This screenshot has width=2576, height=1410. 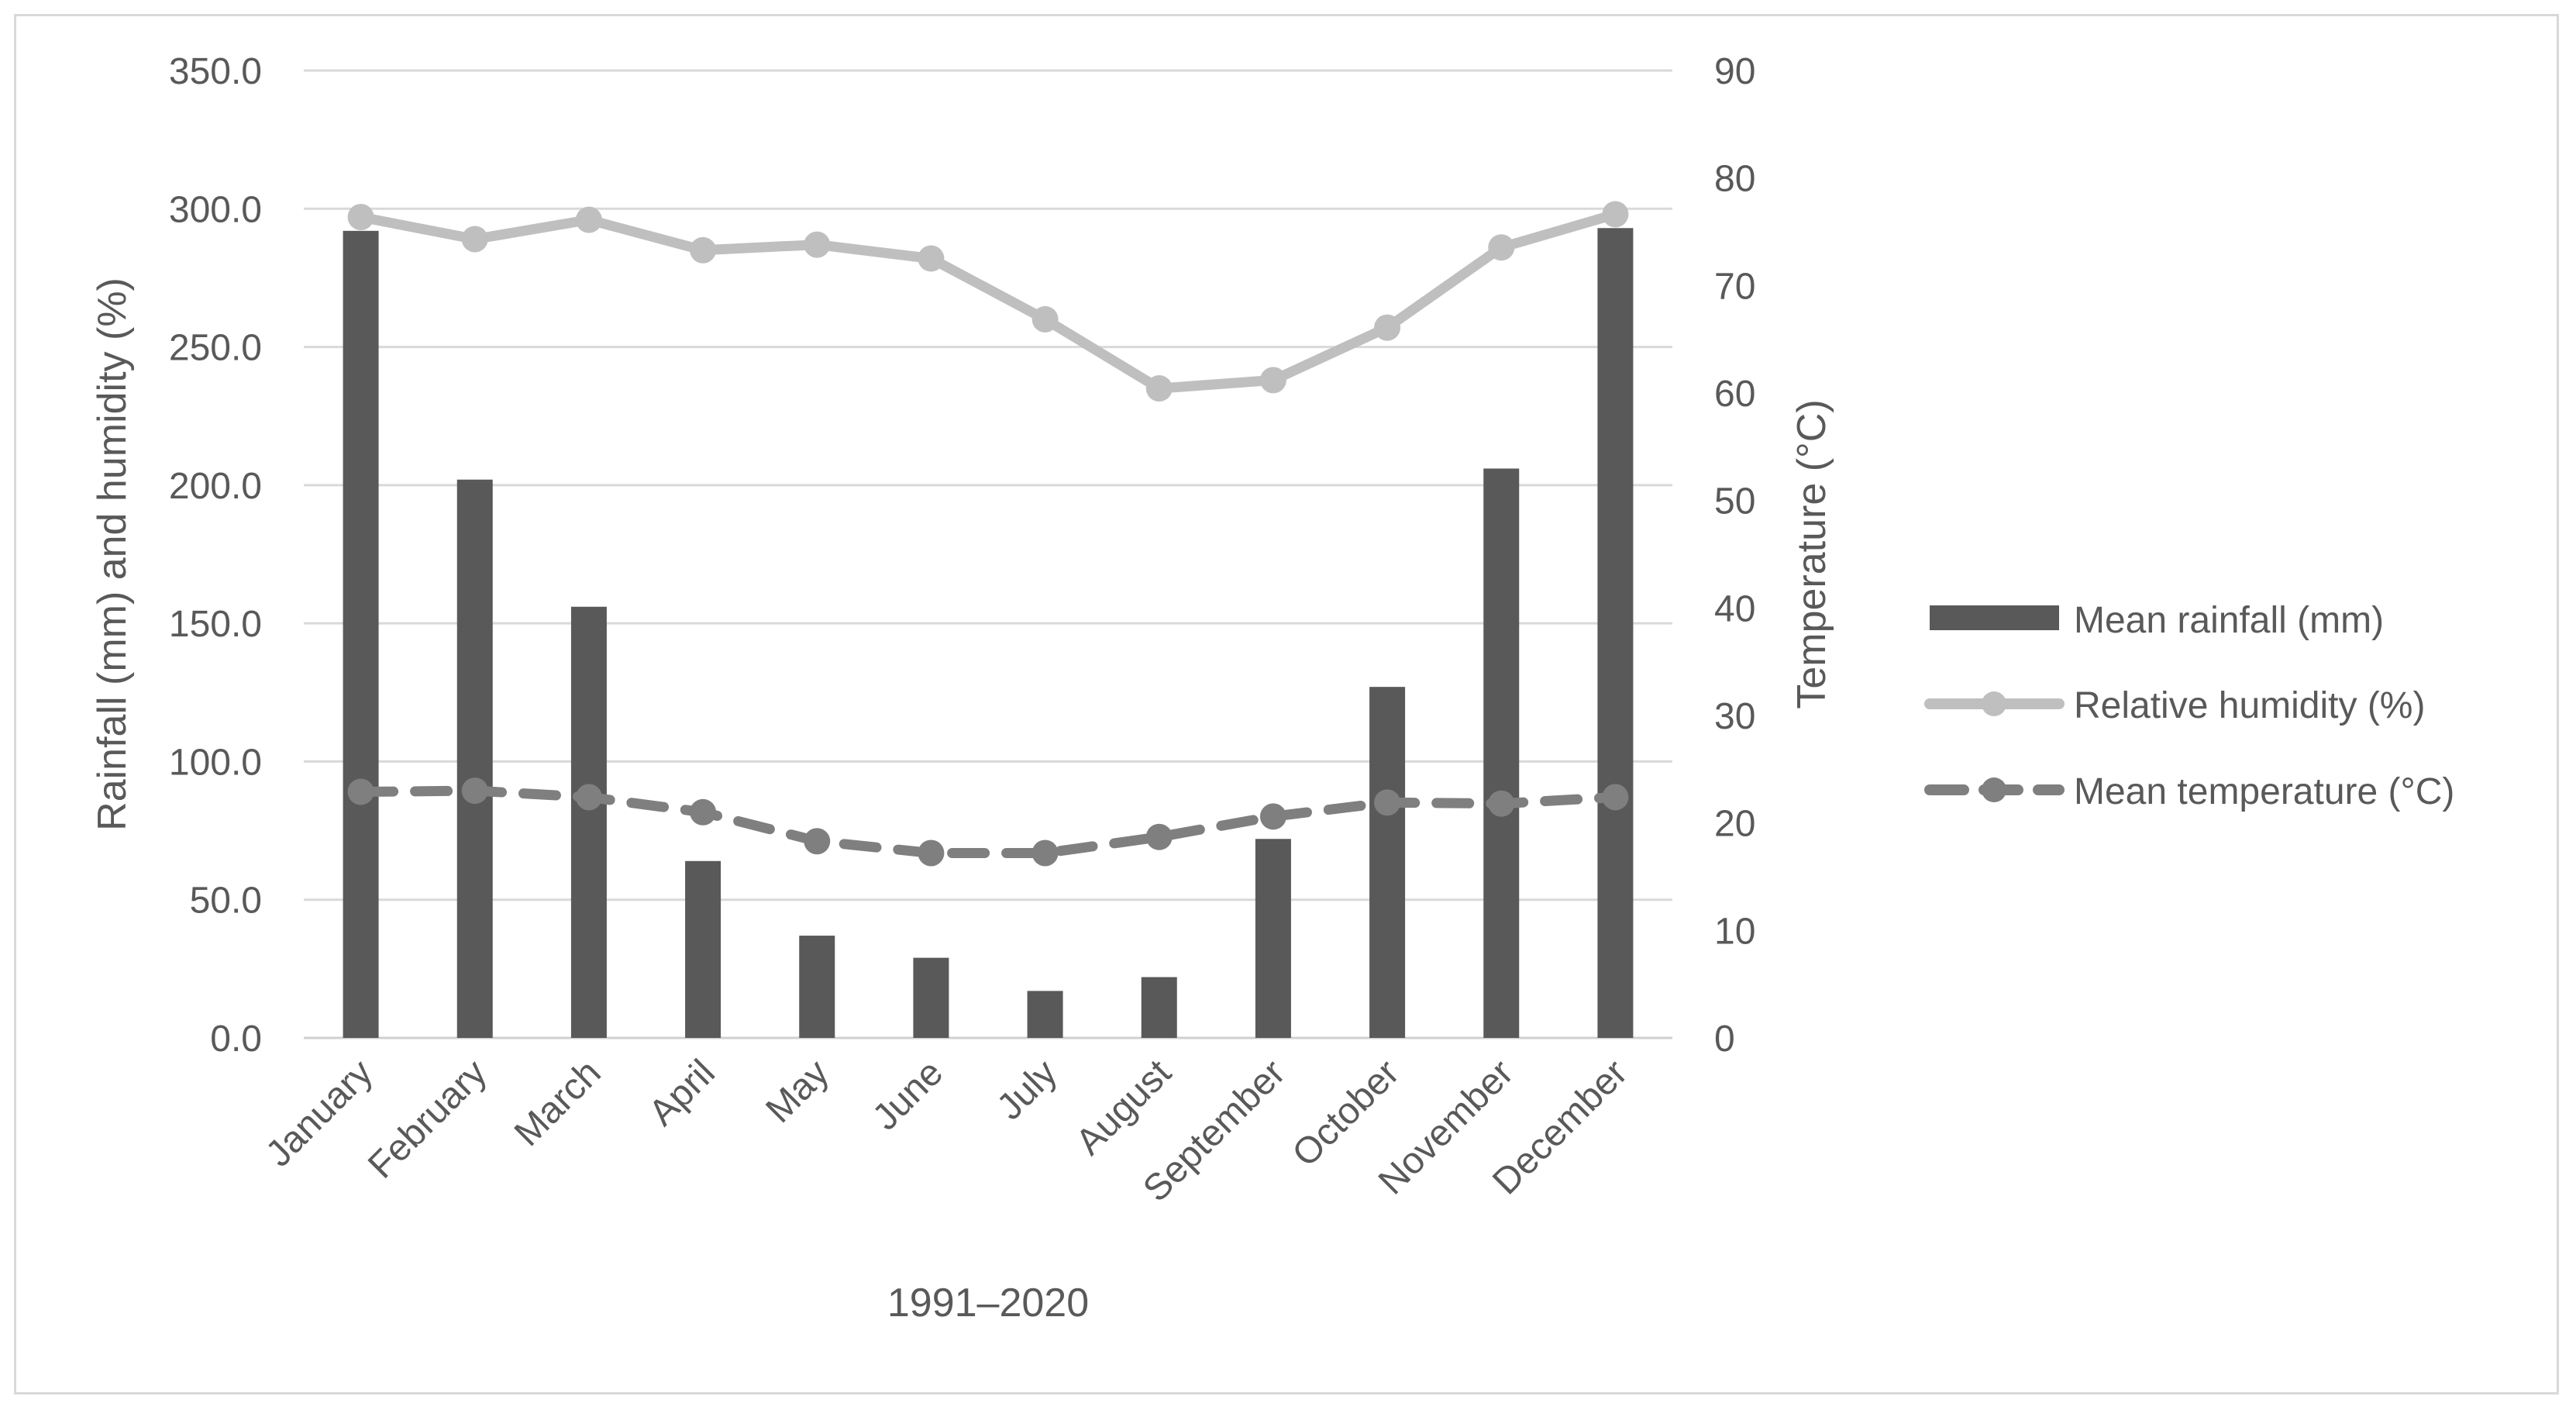 I want to click on left-axis-title: Rainfall (mm) and humidity (%), so click(x=112, y=554).